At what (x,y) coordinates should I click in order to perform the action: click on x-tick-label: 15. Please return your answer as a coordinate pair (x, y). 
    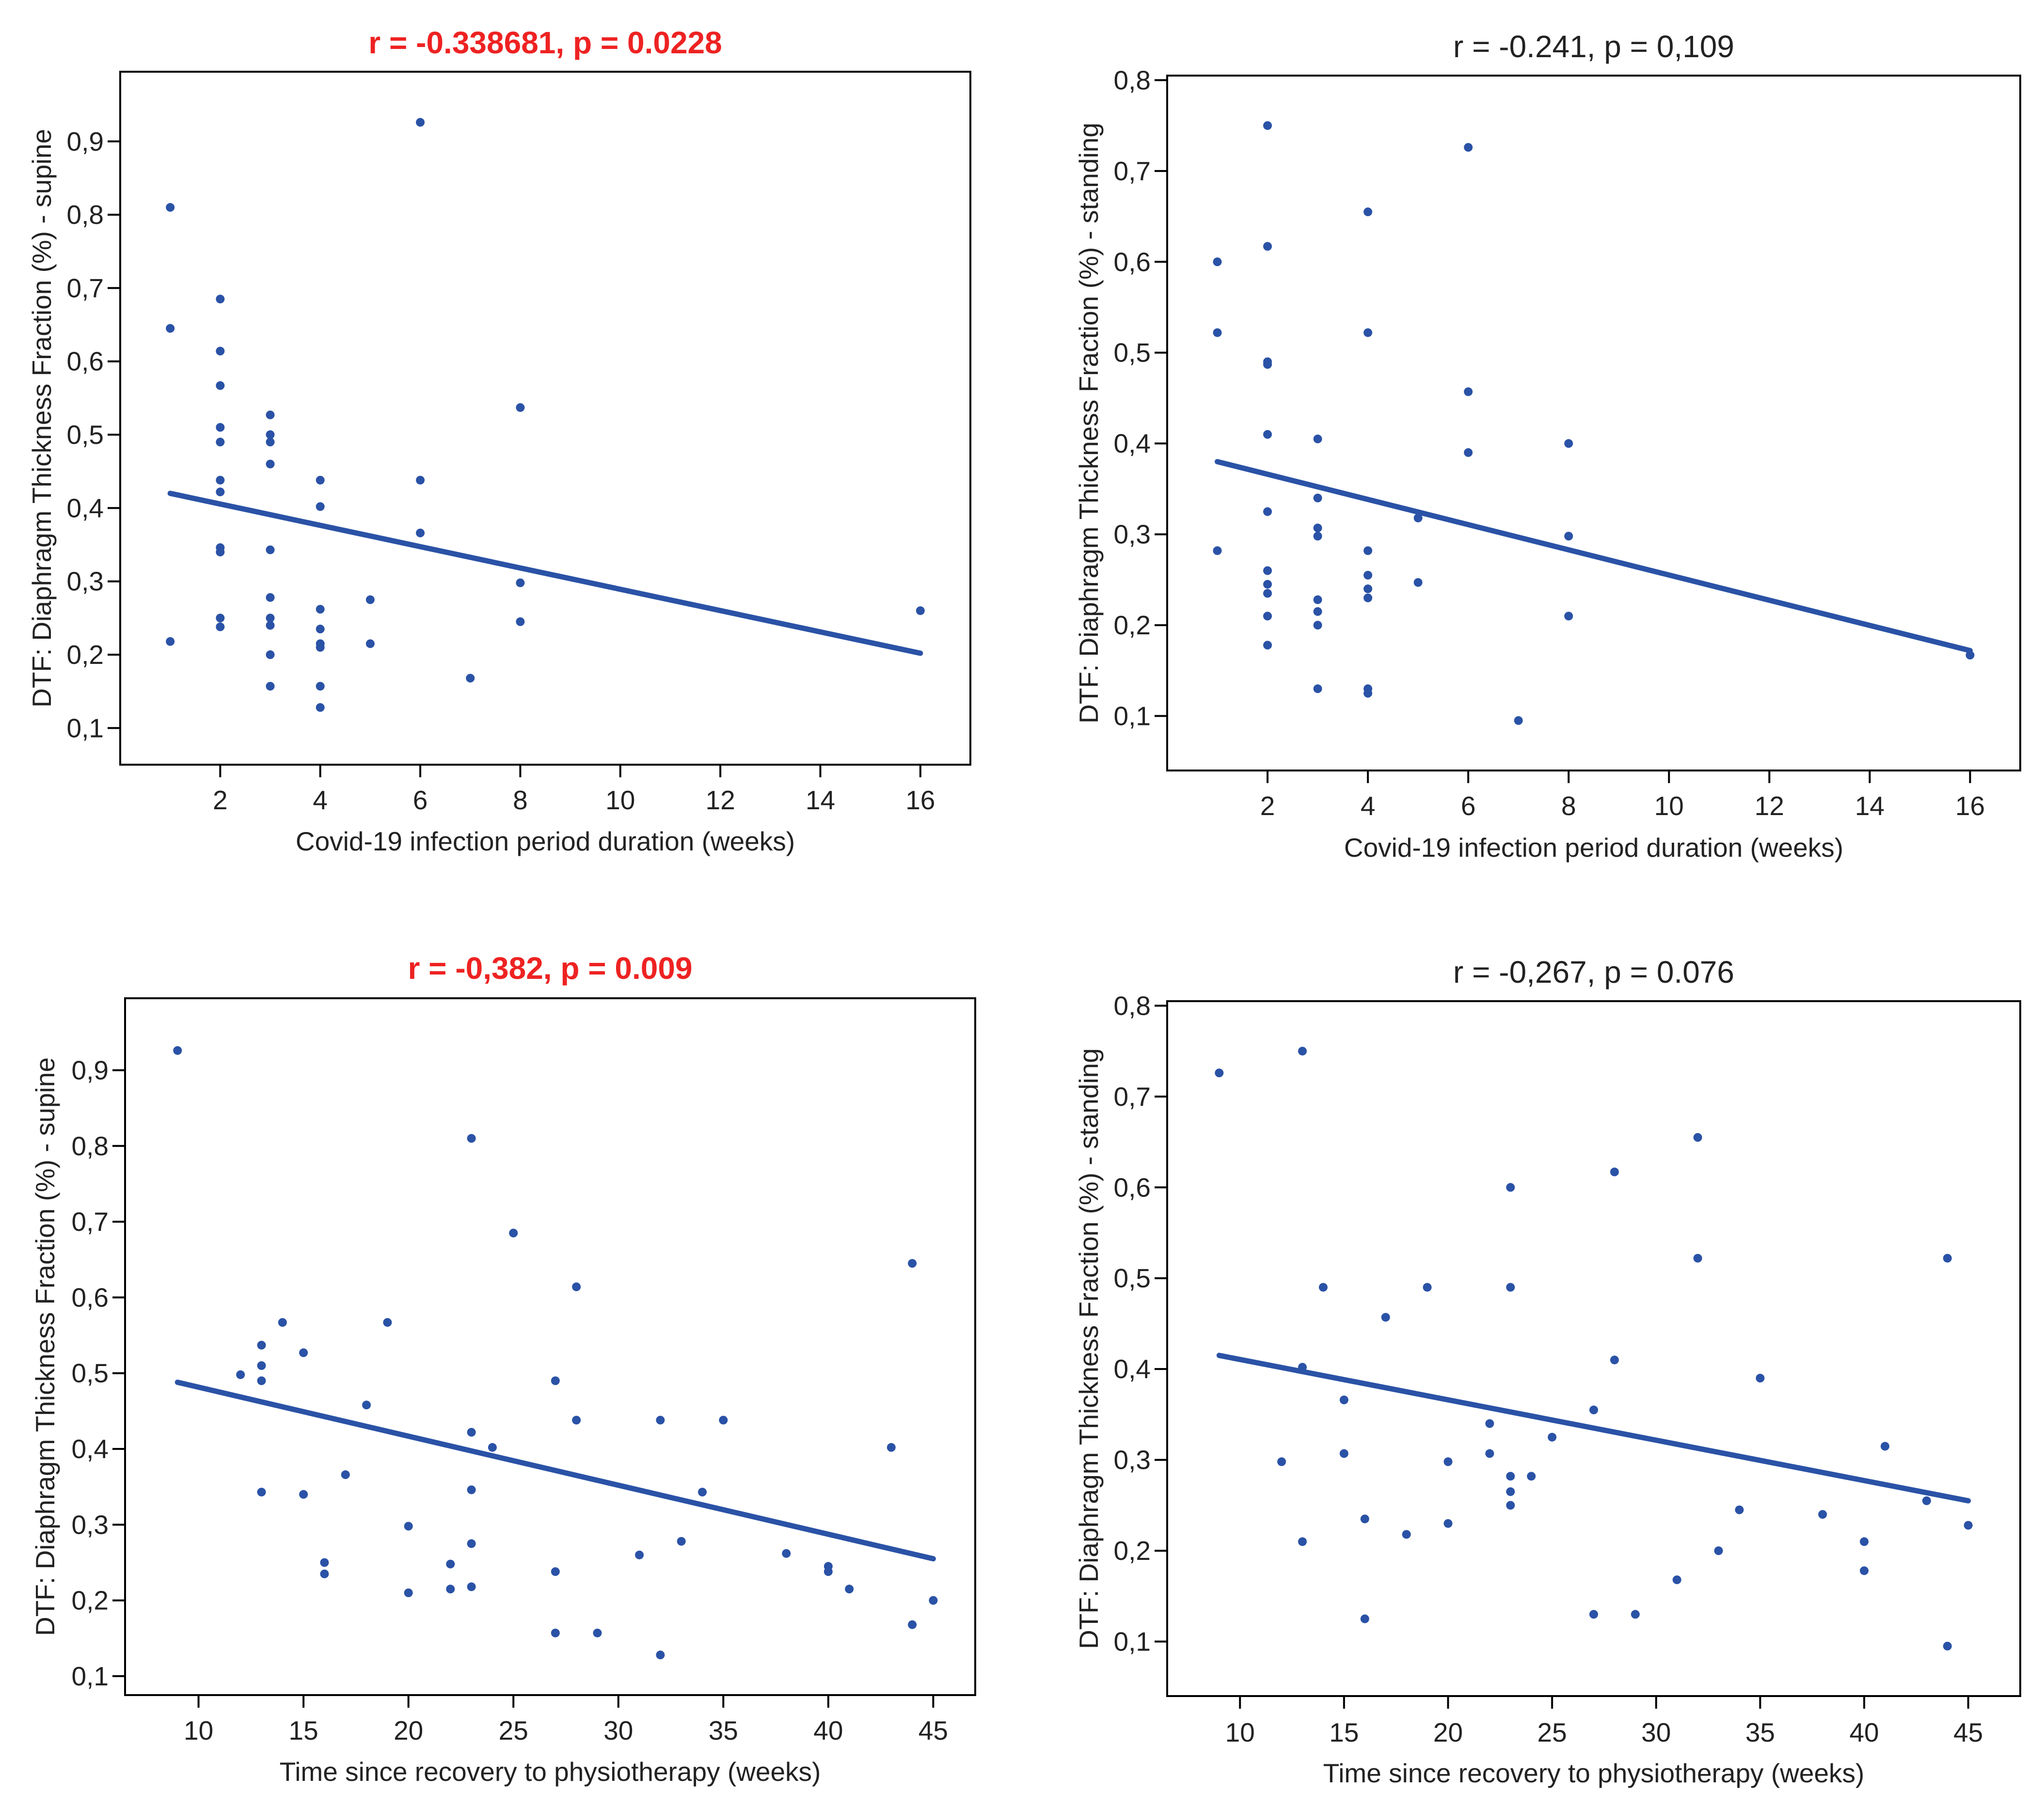
    Looking at the image, I should click on (303, 1730).